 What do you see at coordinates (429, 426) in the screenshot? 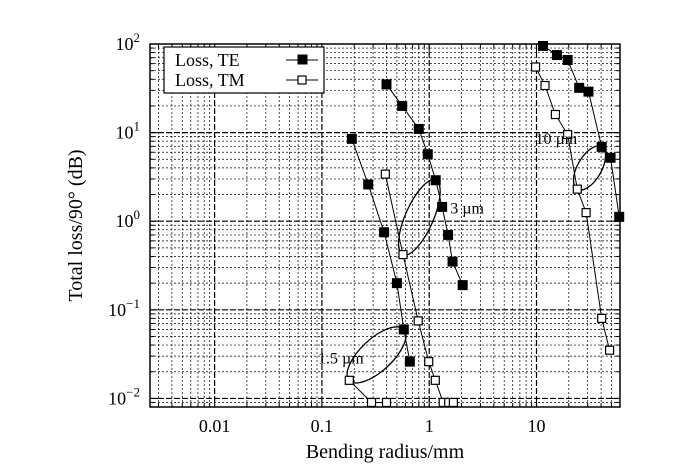
I see `x-tick-label: 1` at bounding box center [429, 426].